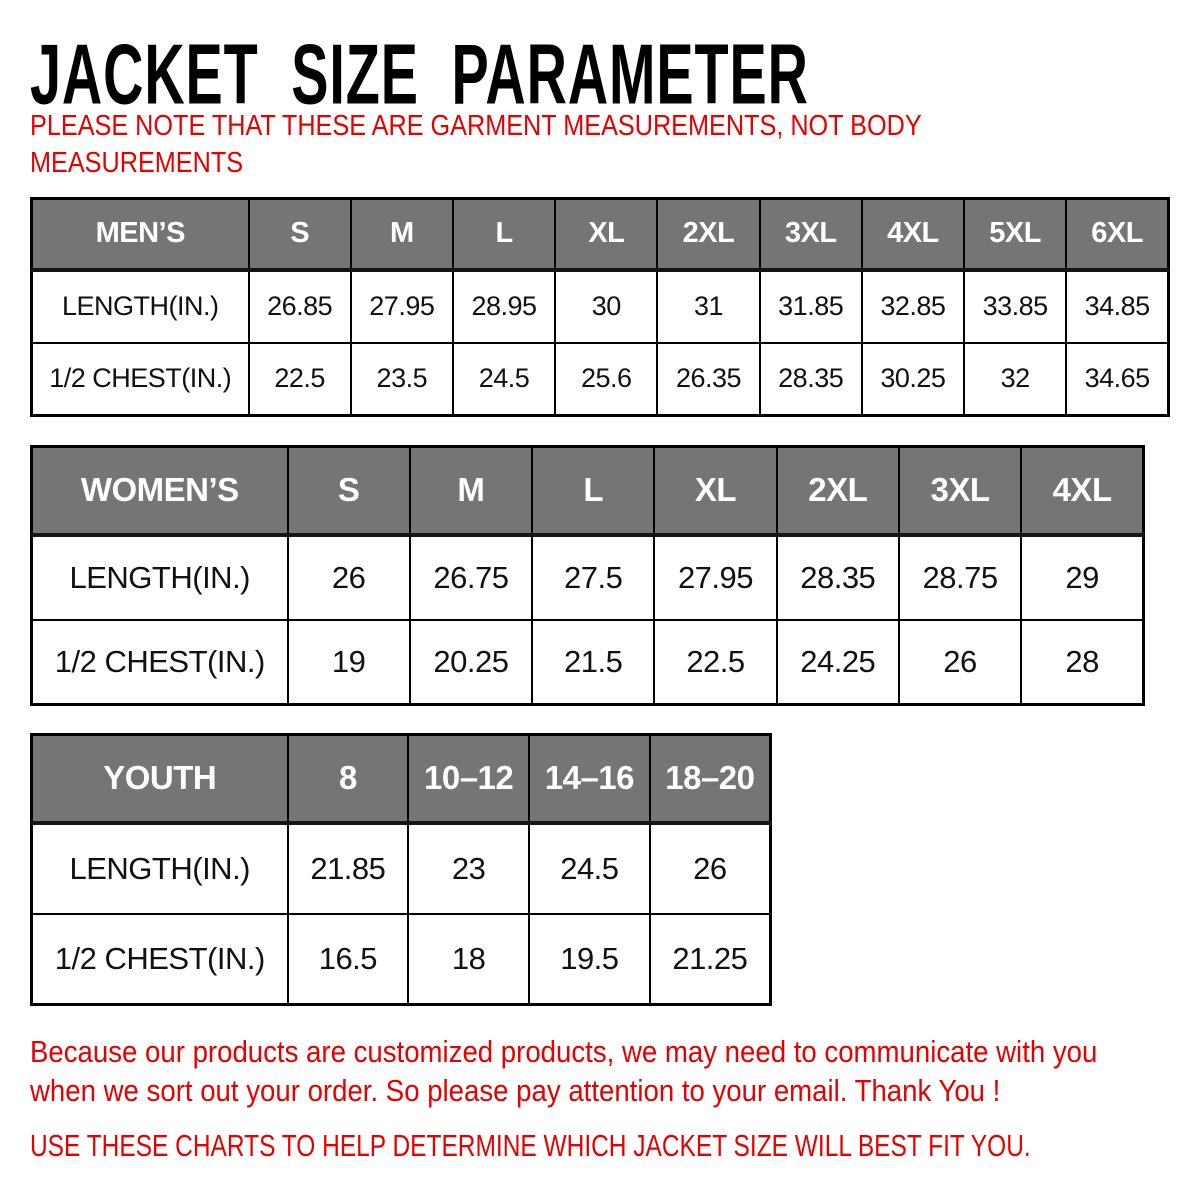  What do you see at coordinates (589, 959) in the screenshot?
I see `measurement-cell: 19.5` at bounding box center [589, 959].